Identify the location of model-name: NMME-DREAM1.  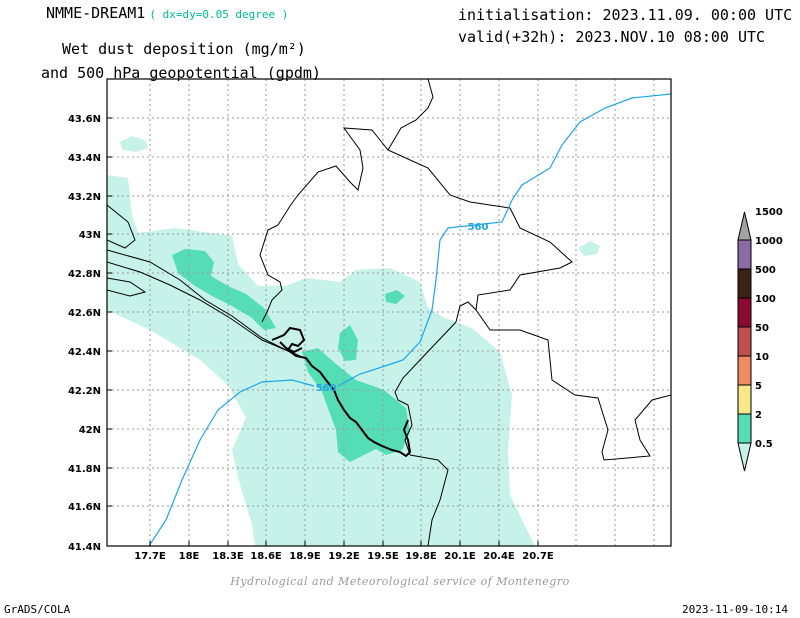
(96, 13).